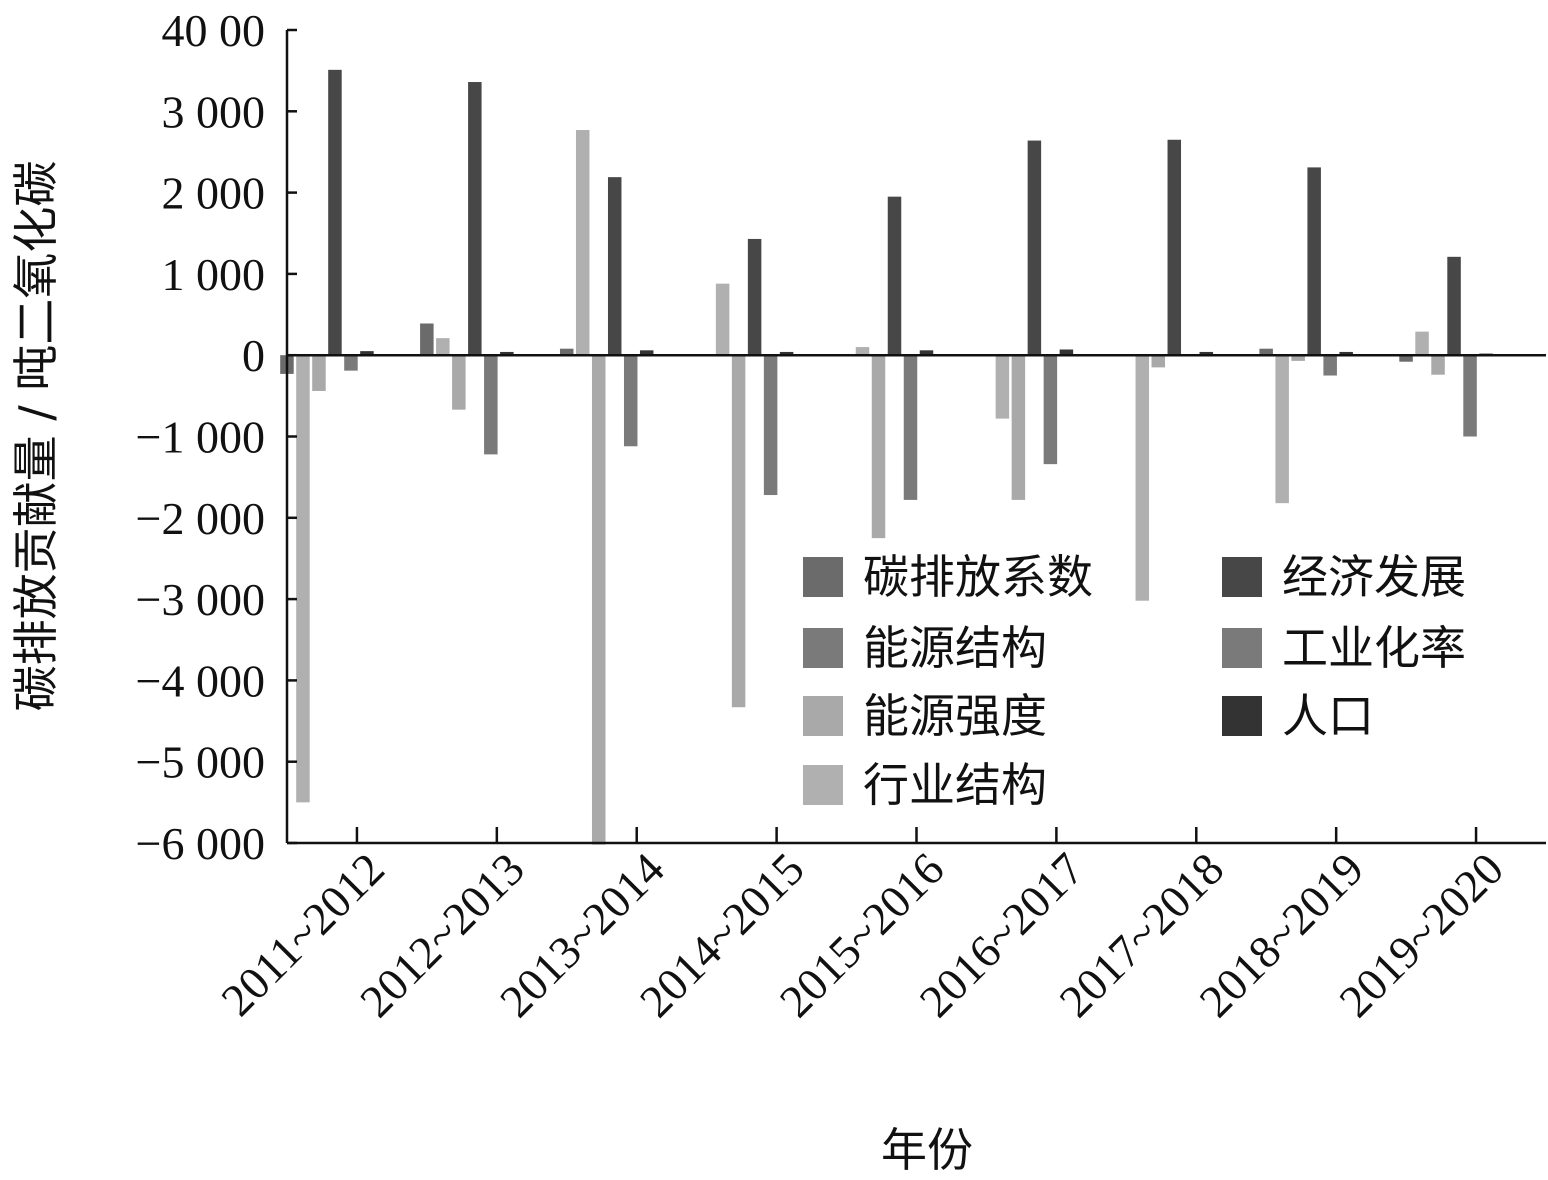  I want to click on y-axis-title: 碳排放贡献量 / 吨二氧化碳, so click(36, 436).